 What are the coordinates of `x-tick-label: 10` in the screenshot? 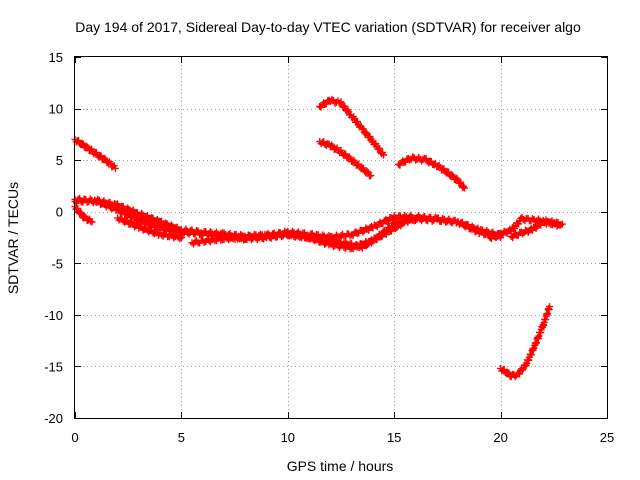 It's located at (288, 437).